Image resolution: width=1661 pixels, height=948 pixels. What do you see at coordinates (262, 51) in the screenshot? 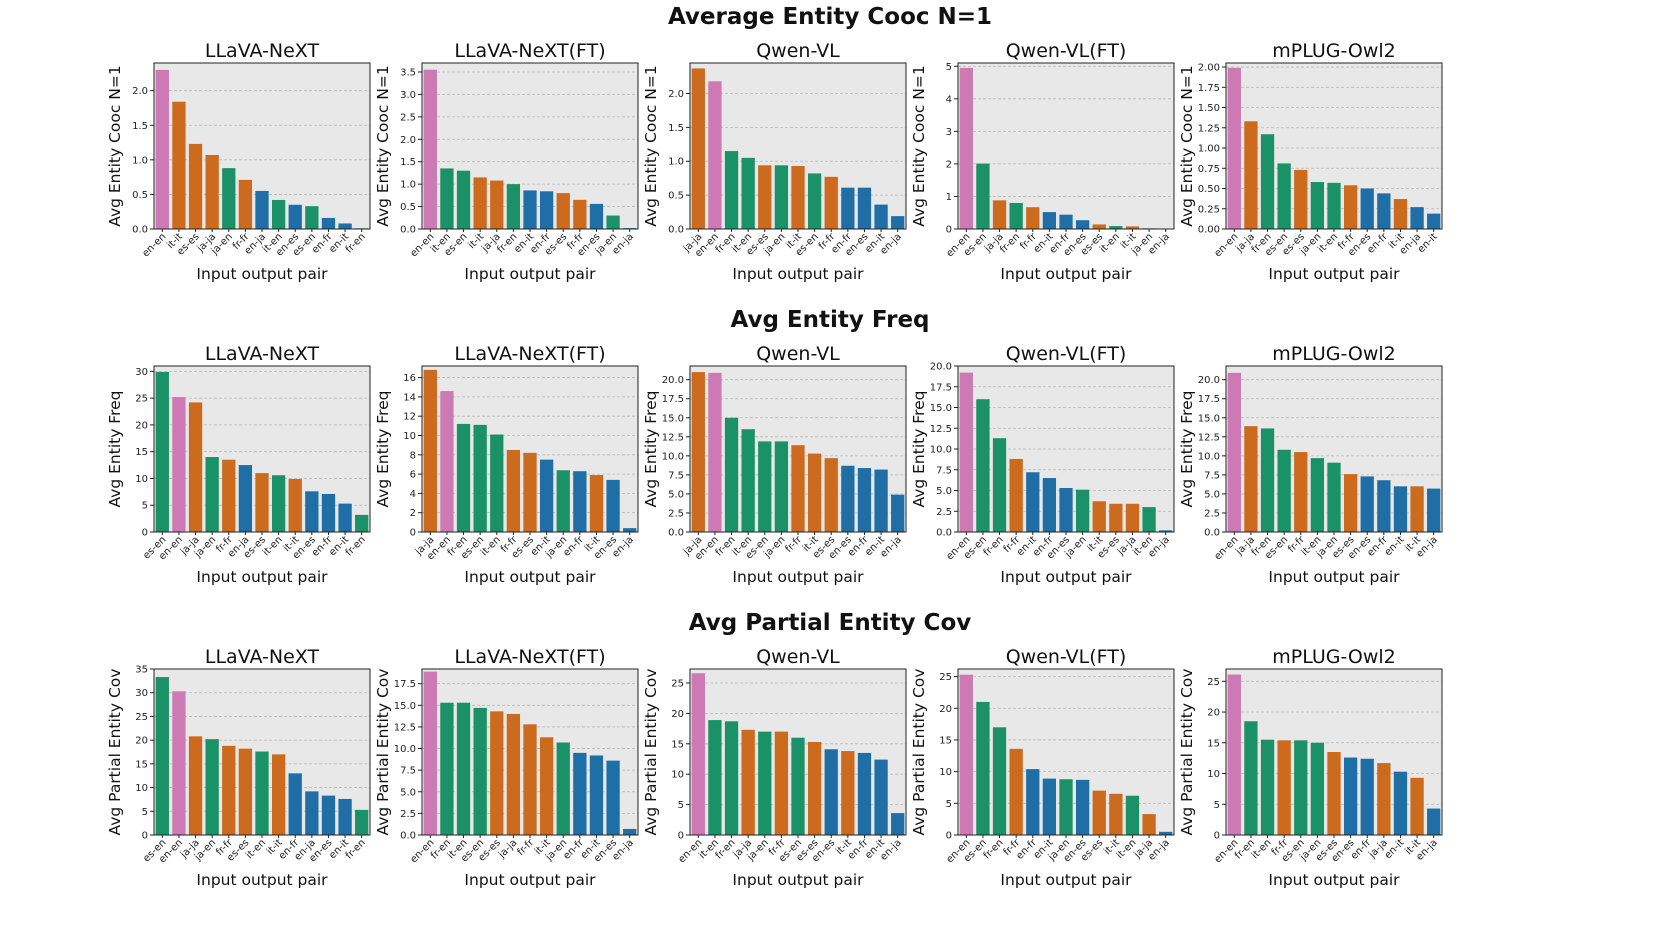
I see `chart-title: LLaVA-NeXT` at bounding box center [262, 51].